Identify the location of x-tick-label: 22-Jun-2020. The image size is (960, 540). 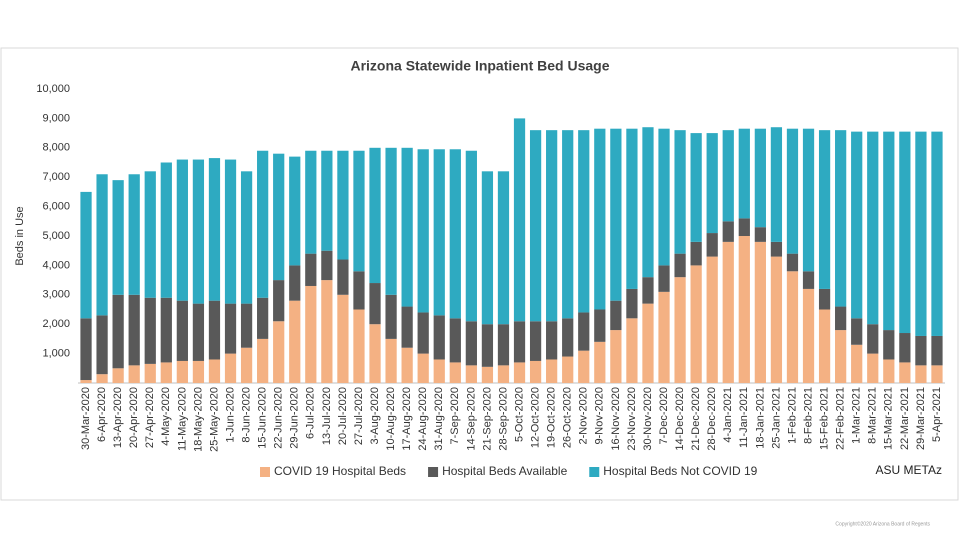
(279, 418).